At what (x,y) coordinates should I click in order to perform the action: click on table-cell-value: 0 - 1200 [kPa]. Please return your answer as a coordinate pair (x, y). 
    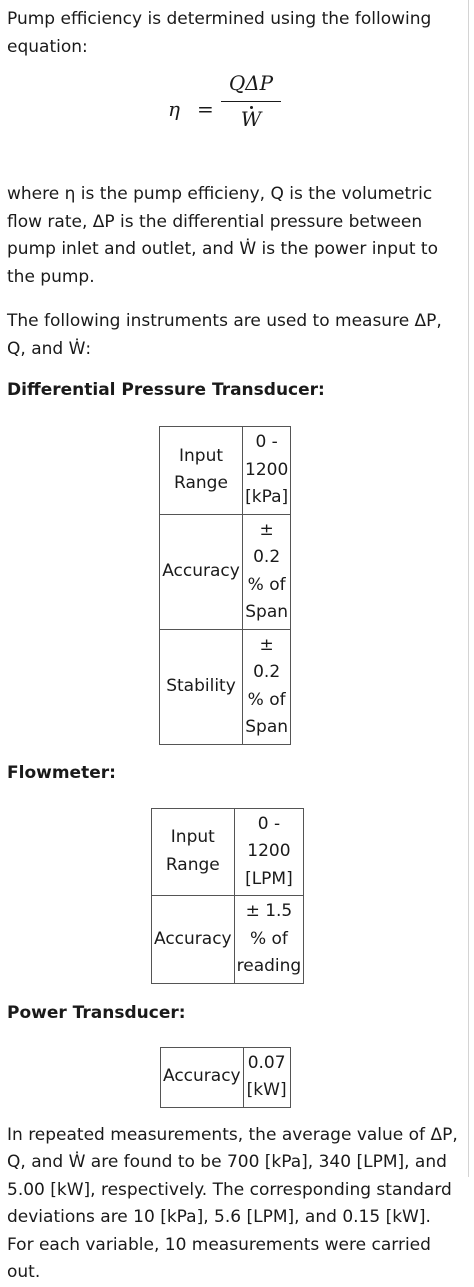
    Looking at the image, I should click on (266, 470).